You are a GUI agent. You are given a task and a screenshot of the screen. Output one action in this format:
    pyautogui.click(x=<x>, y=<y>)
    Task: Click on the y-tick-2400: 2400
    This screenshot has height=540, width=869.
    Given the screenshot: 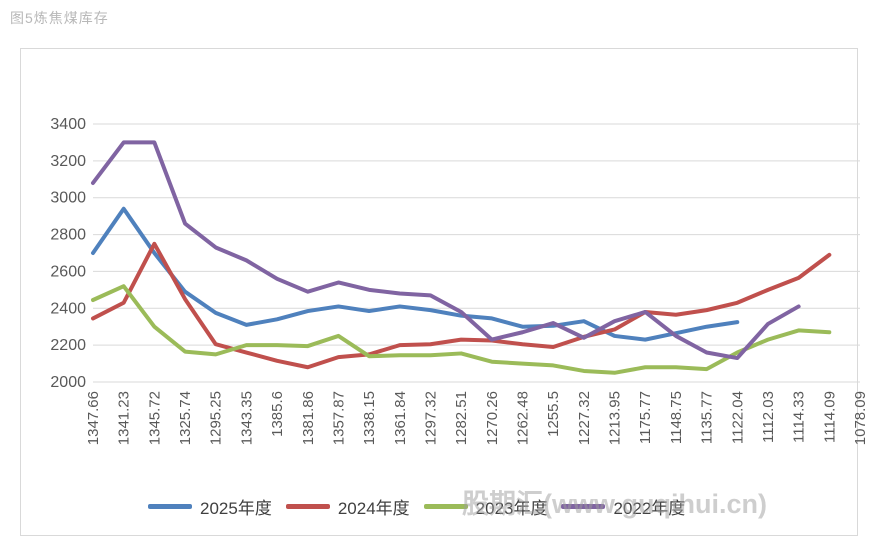 What is the action you would take?
    pyautogui.click(x=68, y=308)
    